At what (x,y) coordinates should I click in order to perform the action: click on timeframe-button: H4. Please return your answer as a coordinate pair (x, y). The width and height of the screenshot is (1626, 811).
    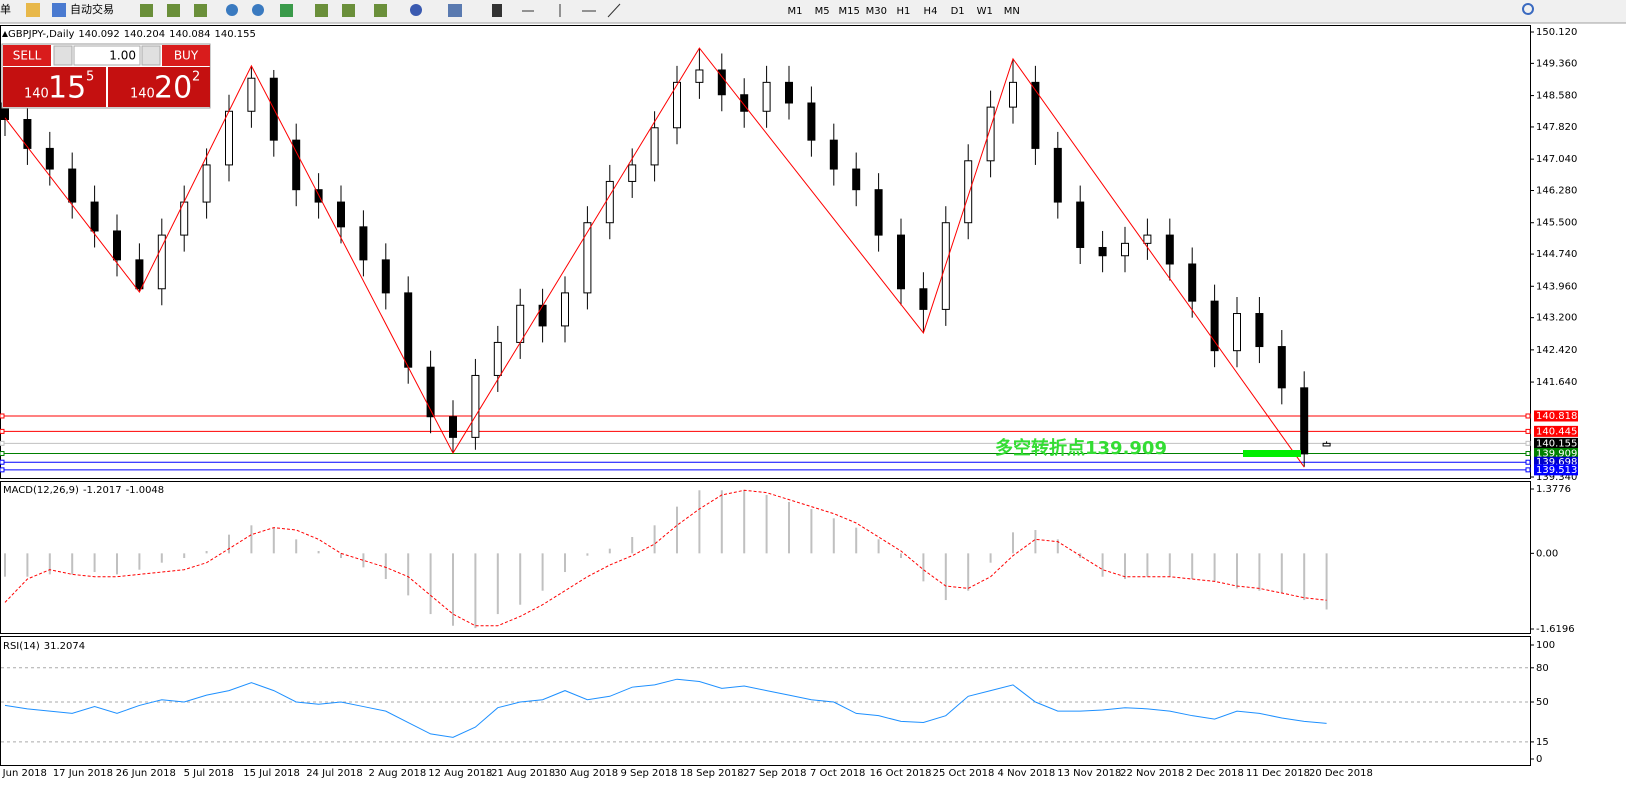
    Looking at the image, I should click on (931, 11).